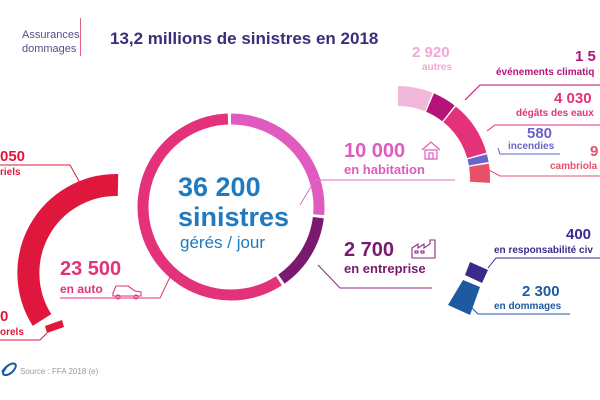 This screenshot has height=400, width=600. I want to click on category-line-1: Assurances, so click(51, 35).